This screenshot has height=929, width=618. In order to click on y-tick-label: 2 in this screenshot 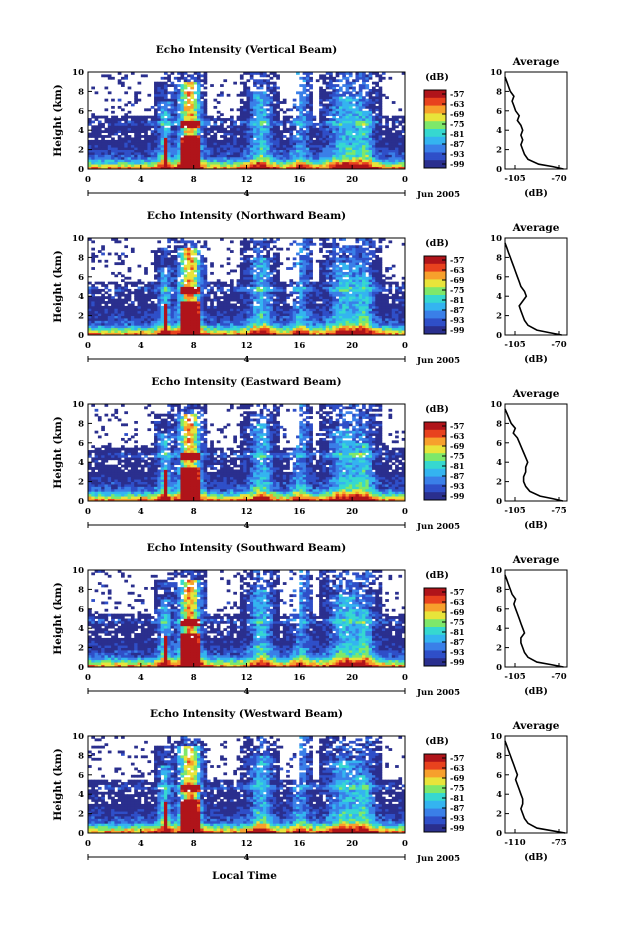, I will do `click(81, 151)`.